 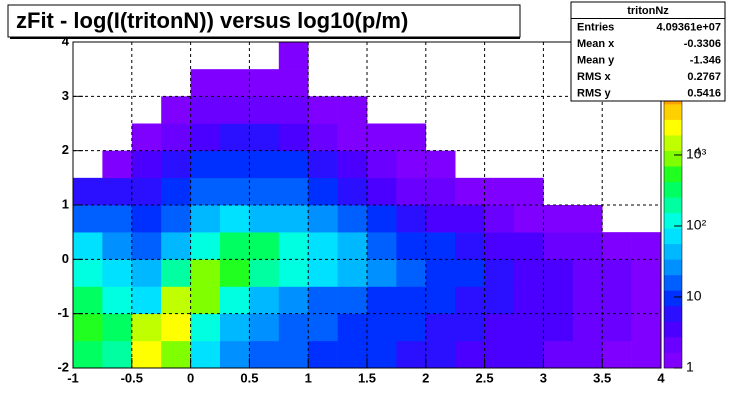 I want to click on stats-title: tritonNz, so click(x=648, y=11).